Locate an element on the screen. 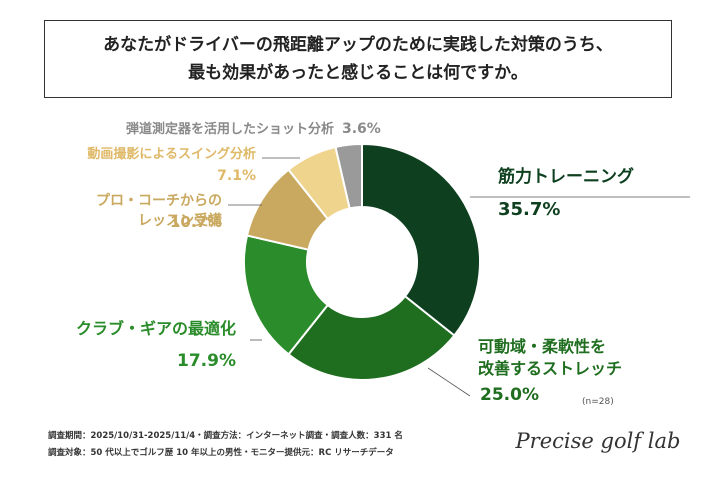 The image size is (720, 480). value-label: 25.0% is located at coordinates (509, 395).